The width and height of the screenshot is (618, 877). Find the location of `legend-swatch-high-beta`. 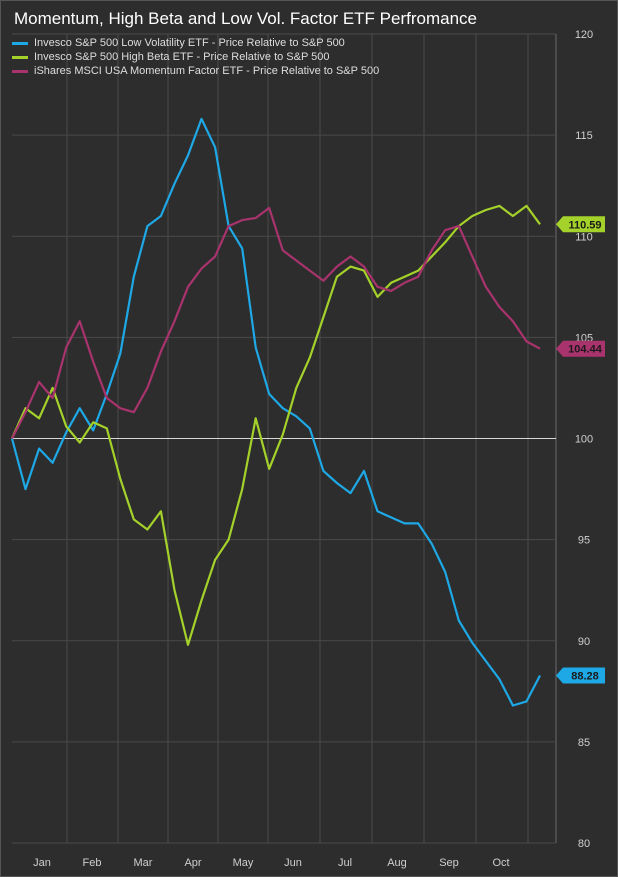

legend-swatch-high-beta is located at coordinates (20, 57).